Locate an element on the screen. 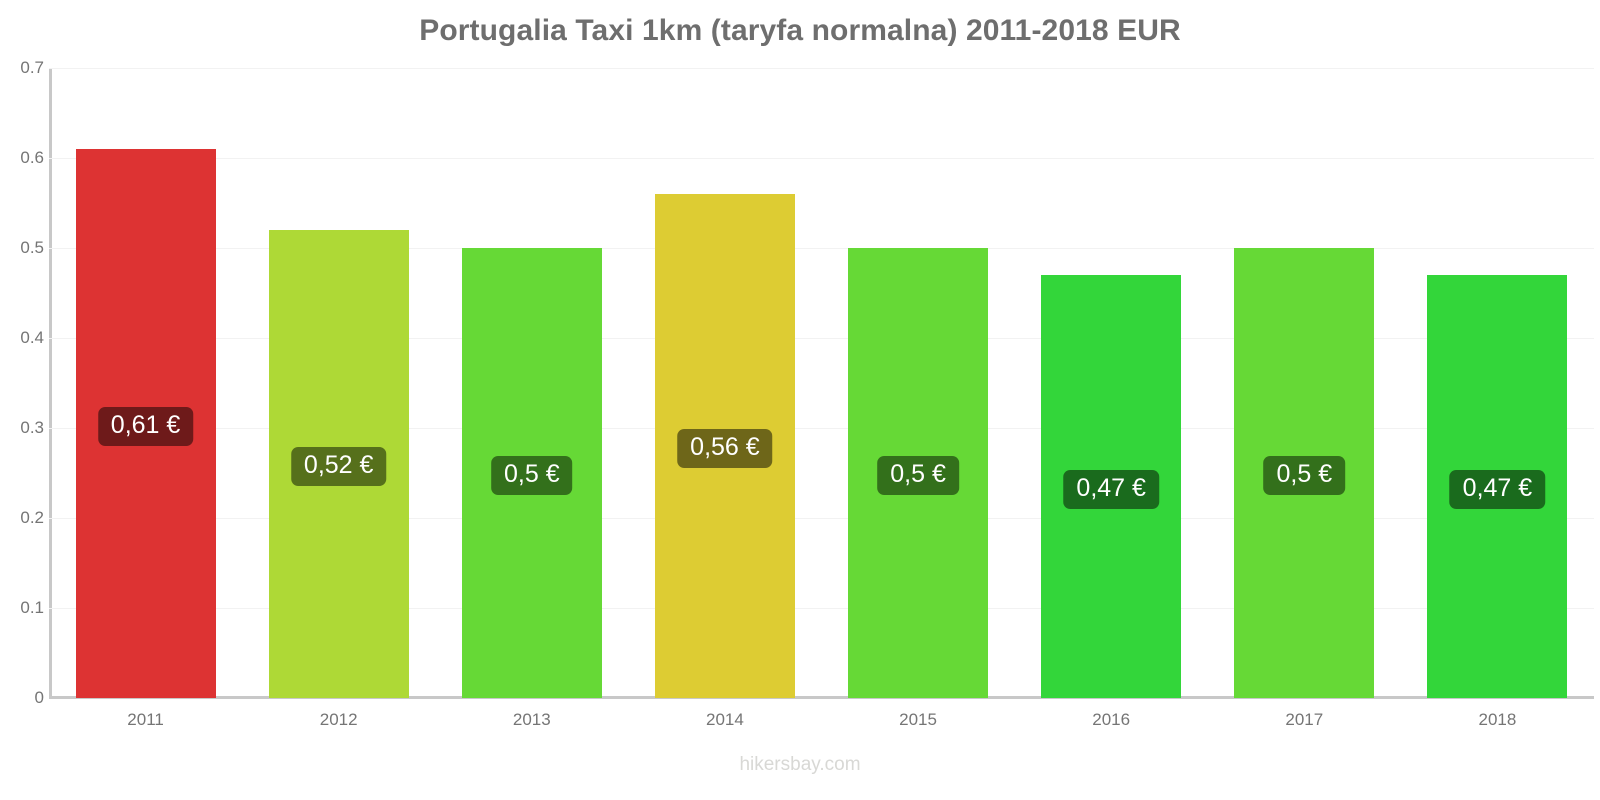 This screenshot has height=800, width=1600. x-axis-tick-label: 2018 is located at coordinates (1497, 719).